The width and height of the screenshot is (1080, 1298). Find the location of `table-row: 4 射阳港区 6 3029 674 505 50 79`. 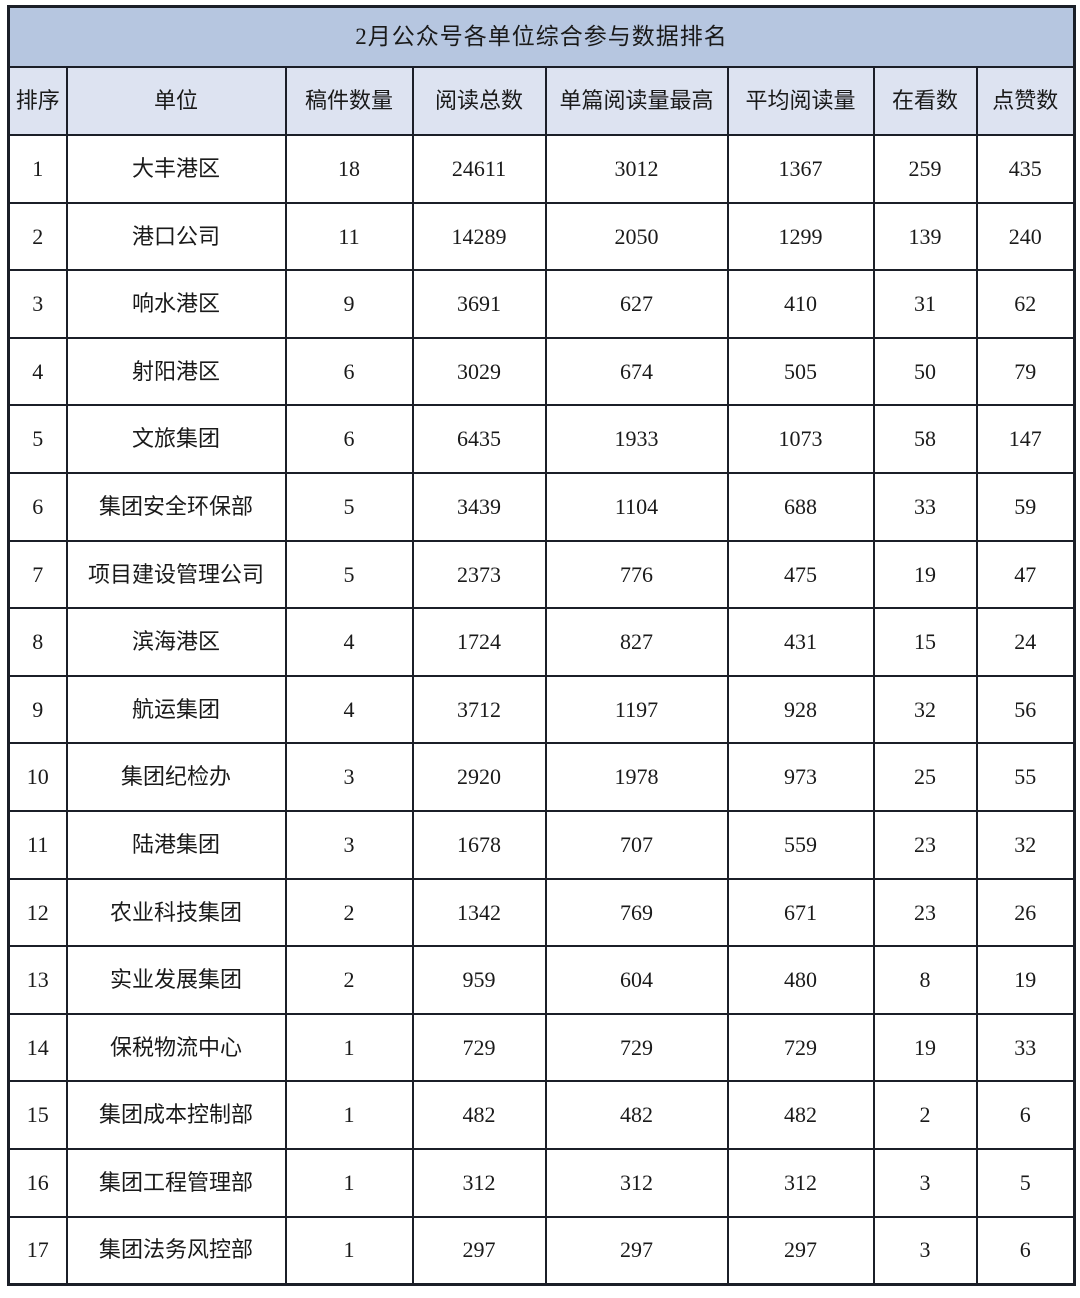

table-row: 4 射阳港区 6 3029 674 505 50 79 is located at coordinates (541, 371).